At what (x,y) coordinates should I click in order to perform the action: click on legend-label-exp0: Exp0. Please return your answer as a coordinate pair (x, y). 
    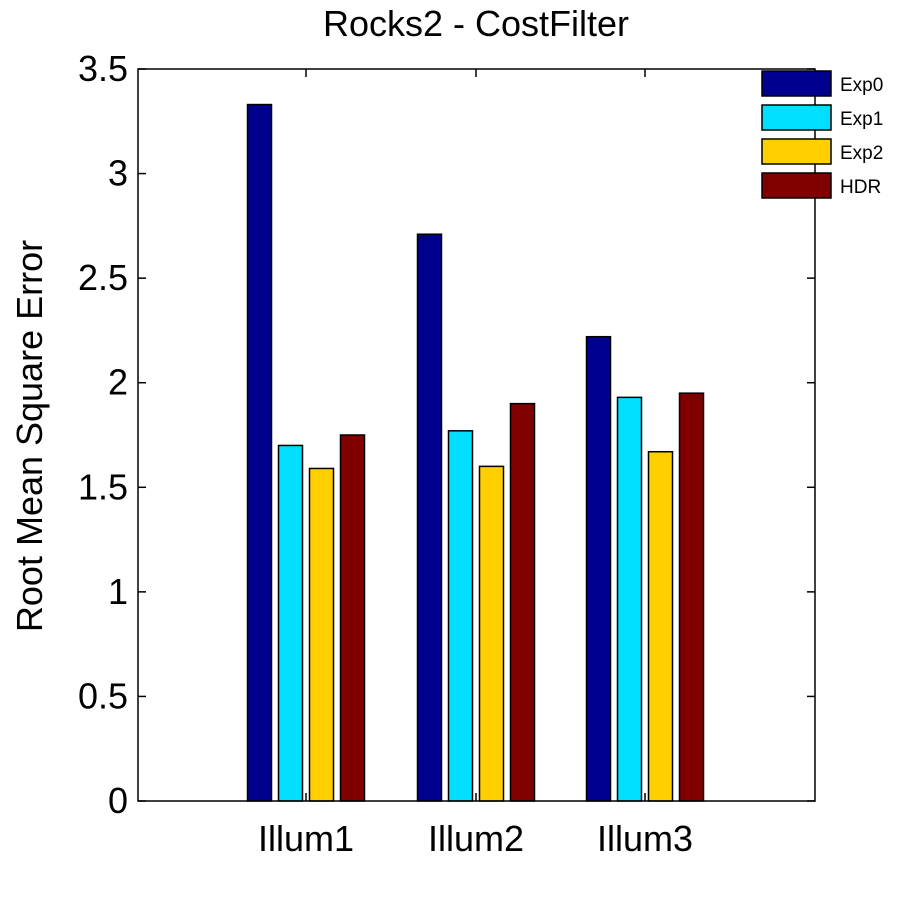
    Looking at the image, I should click on (861, 85).